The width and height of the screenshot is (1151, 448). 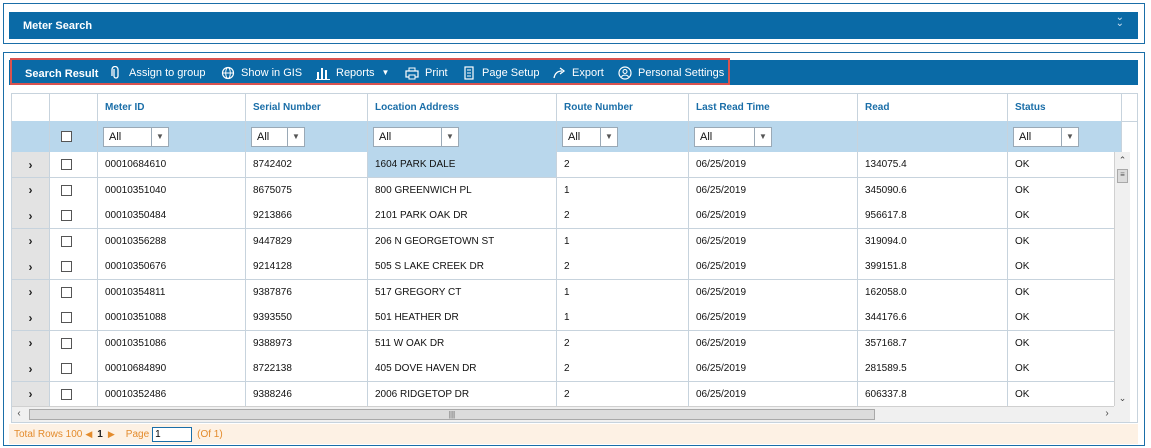 What do you see at coordinates (462, 317) in the screenshot?
I see `location-address-cell: 501 HEATHER DR` at bounding box center [462, 317].